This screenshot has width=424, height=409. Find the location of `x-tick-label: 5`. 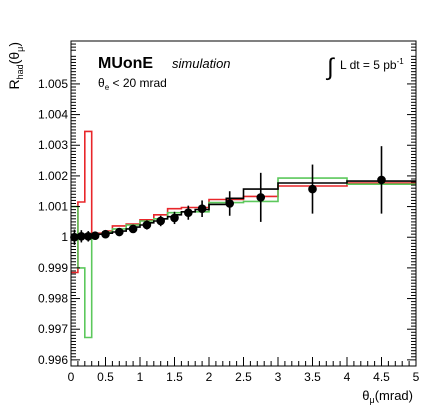

x-tick-label: 5 is located at coordinates (416, 377).